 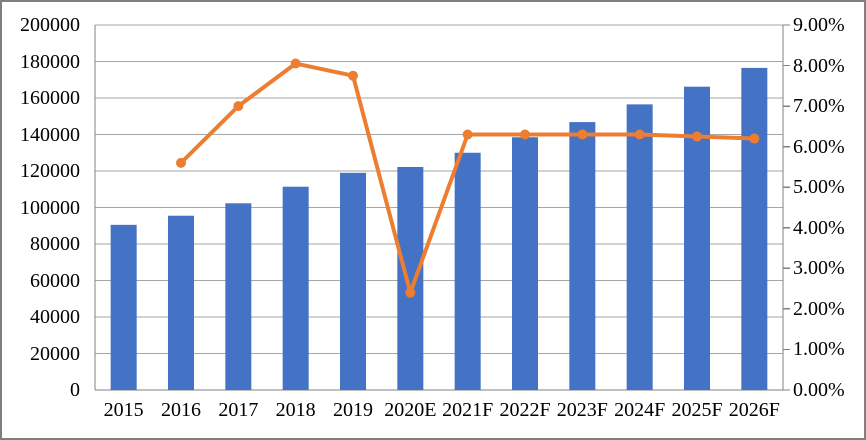 I want to click on left-axis-label: 120000, so click(x=50, y=171).